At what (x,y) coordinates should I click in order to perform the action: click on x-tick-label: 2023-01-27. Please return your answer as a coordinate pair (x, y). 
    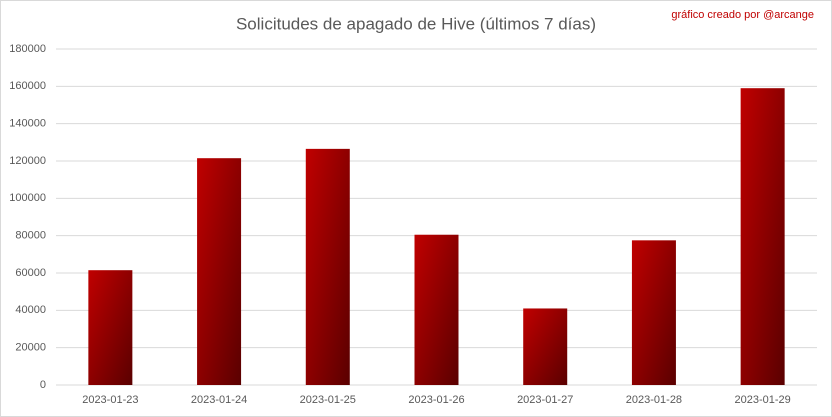
    Looking at the image, I should click on (545, 400).